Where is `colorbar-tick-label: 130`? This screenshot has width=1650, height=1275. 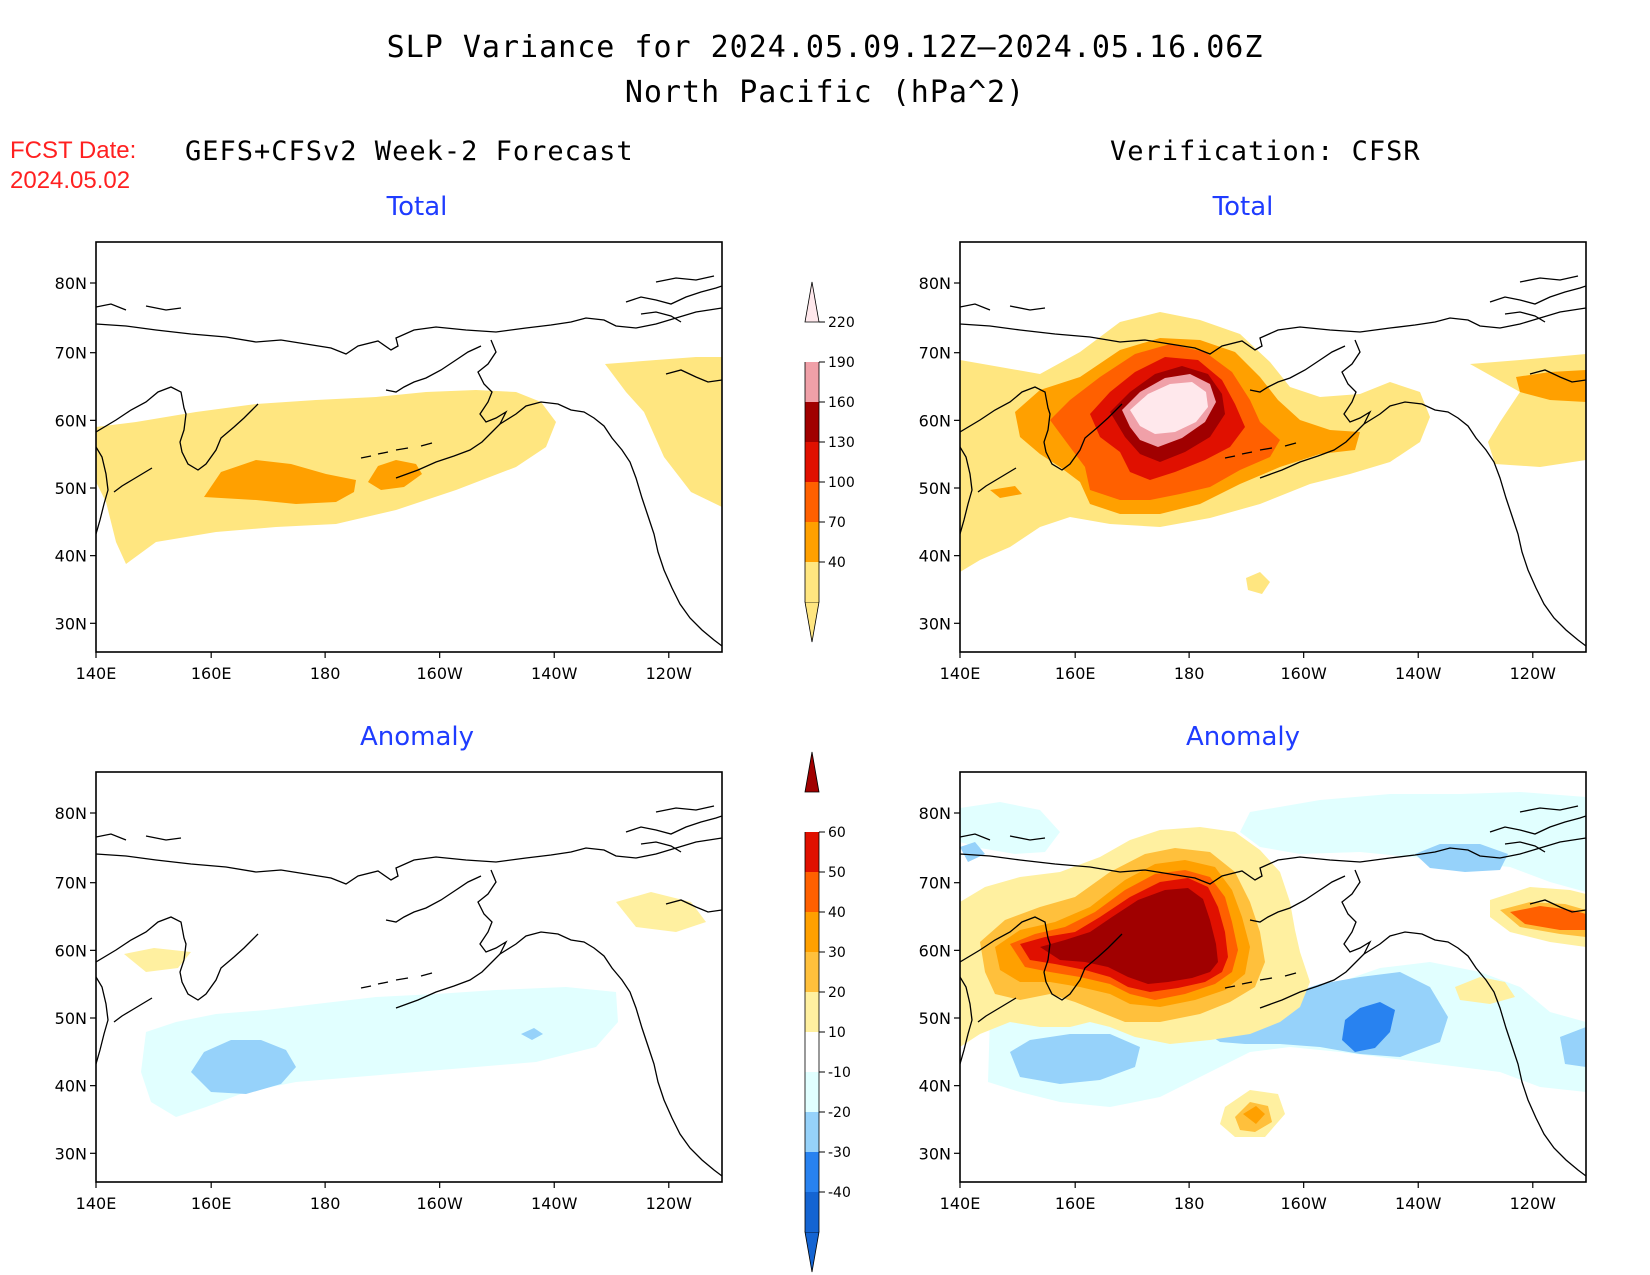
colorbar-tick-label: 130 is located at coordinates (841, 443).